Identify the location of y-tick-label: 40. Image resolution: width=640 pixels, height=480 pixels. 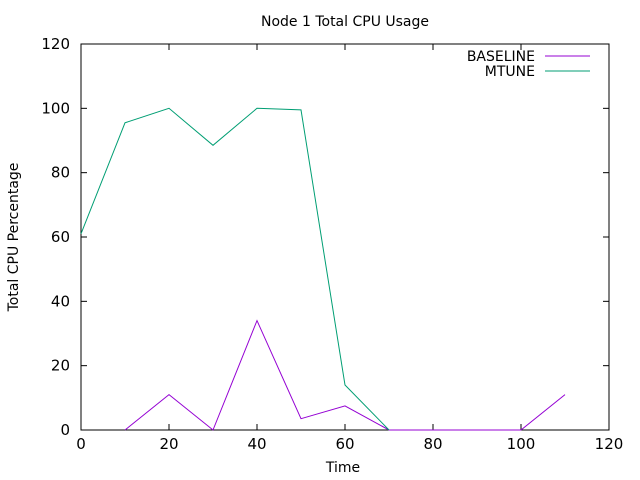
(60, 301).